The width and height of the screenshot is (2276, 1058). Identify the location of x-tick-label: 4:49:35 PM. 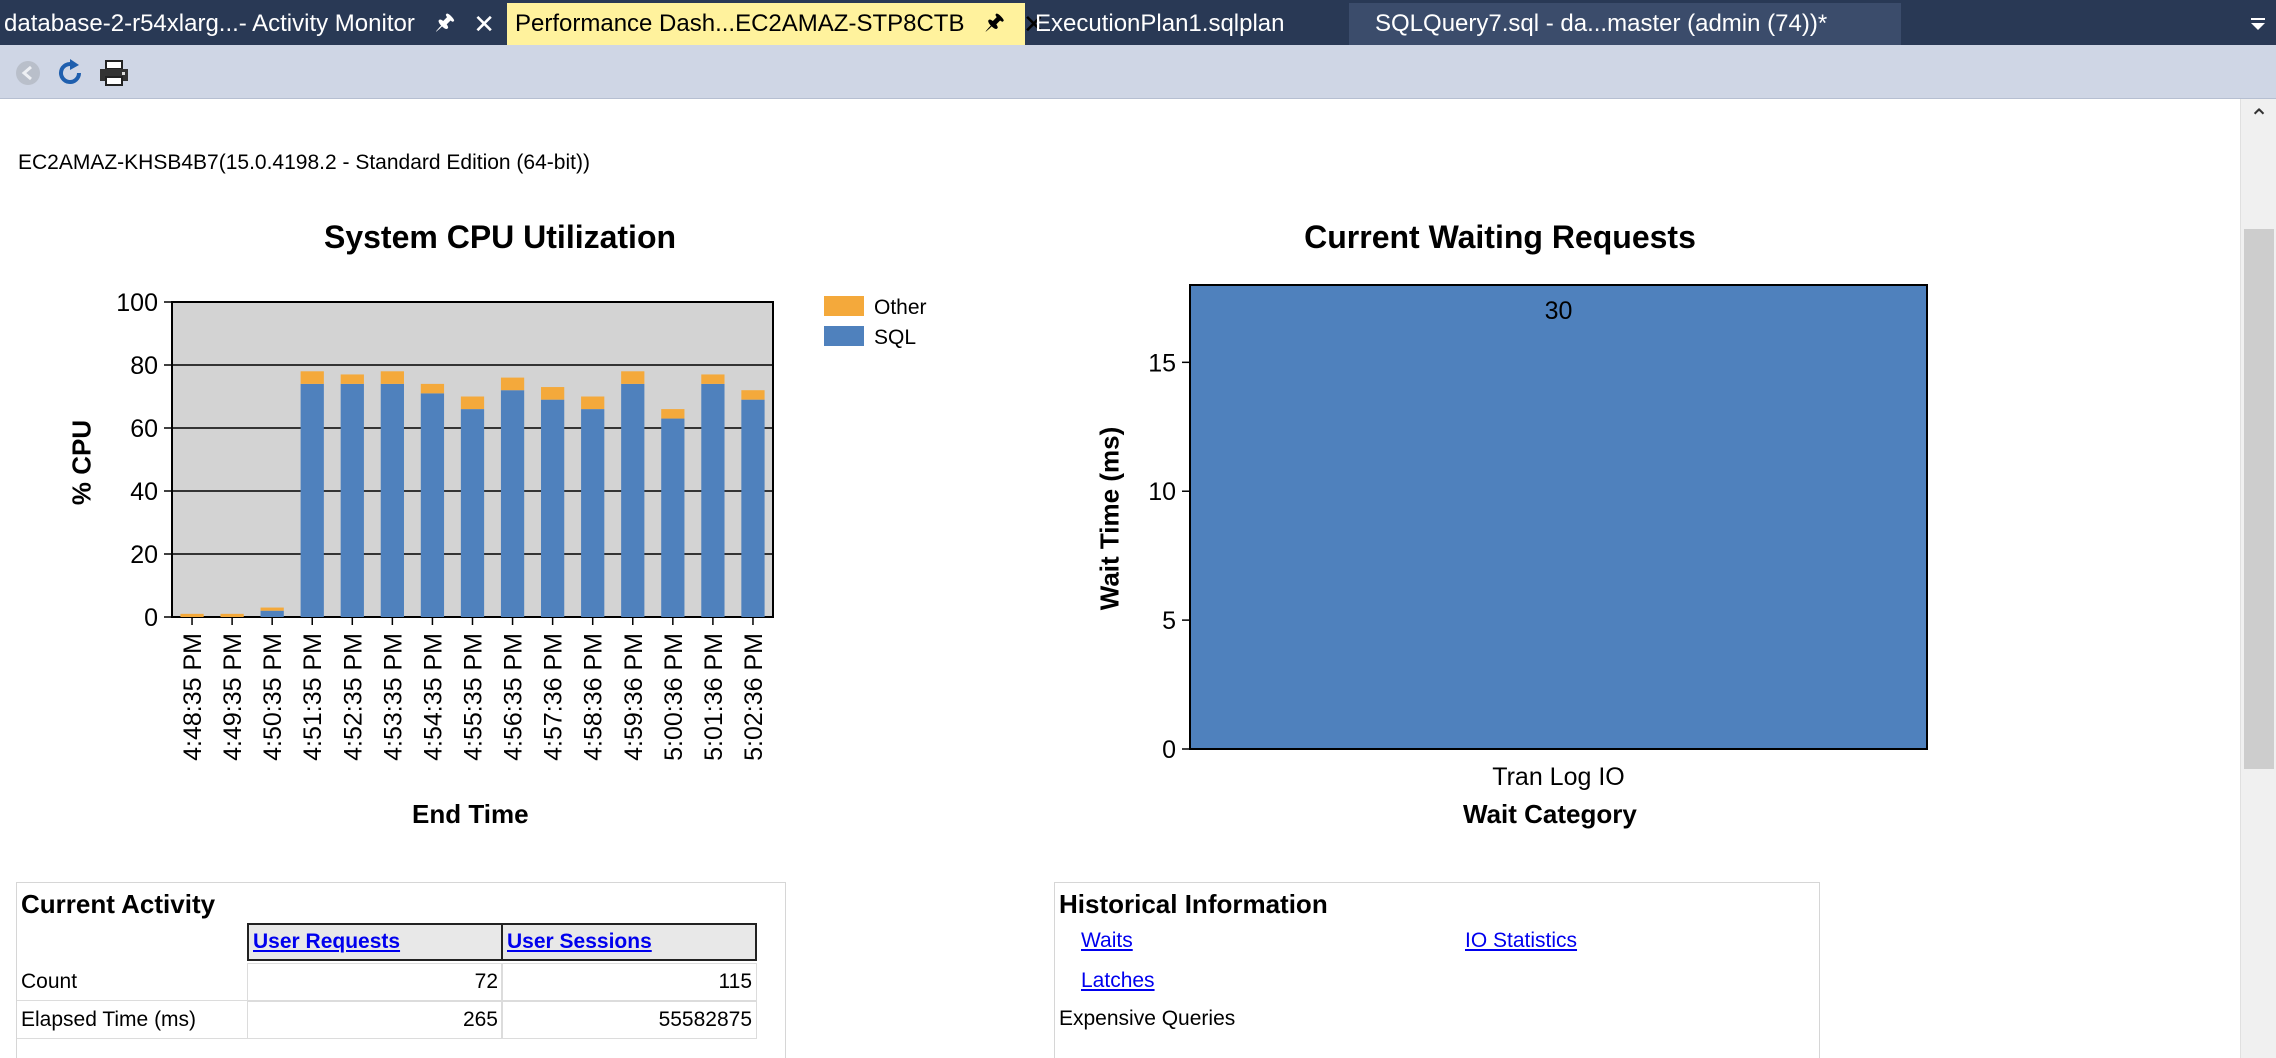
(233, 697).